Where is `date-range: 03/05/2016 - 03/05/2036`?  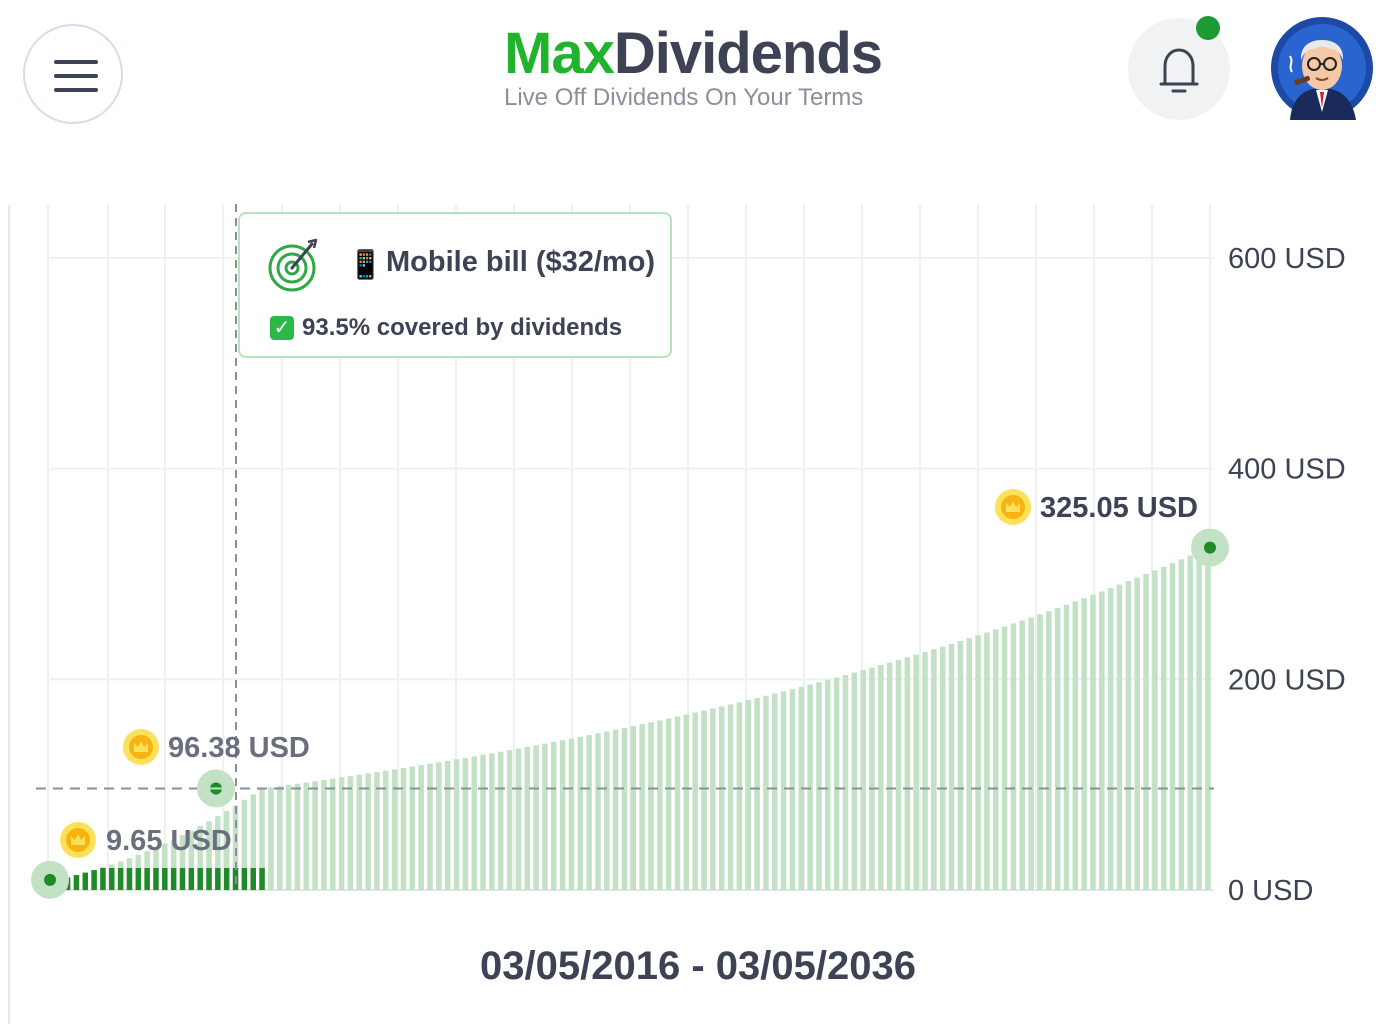 date-range: 03/05/2016 - 03/05/2036 is located at coordinates (698, 966).